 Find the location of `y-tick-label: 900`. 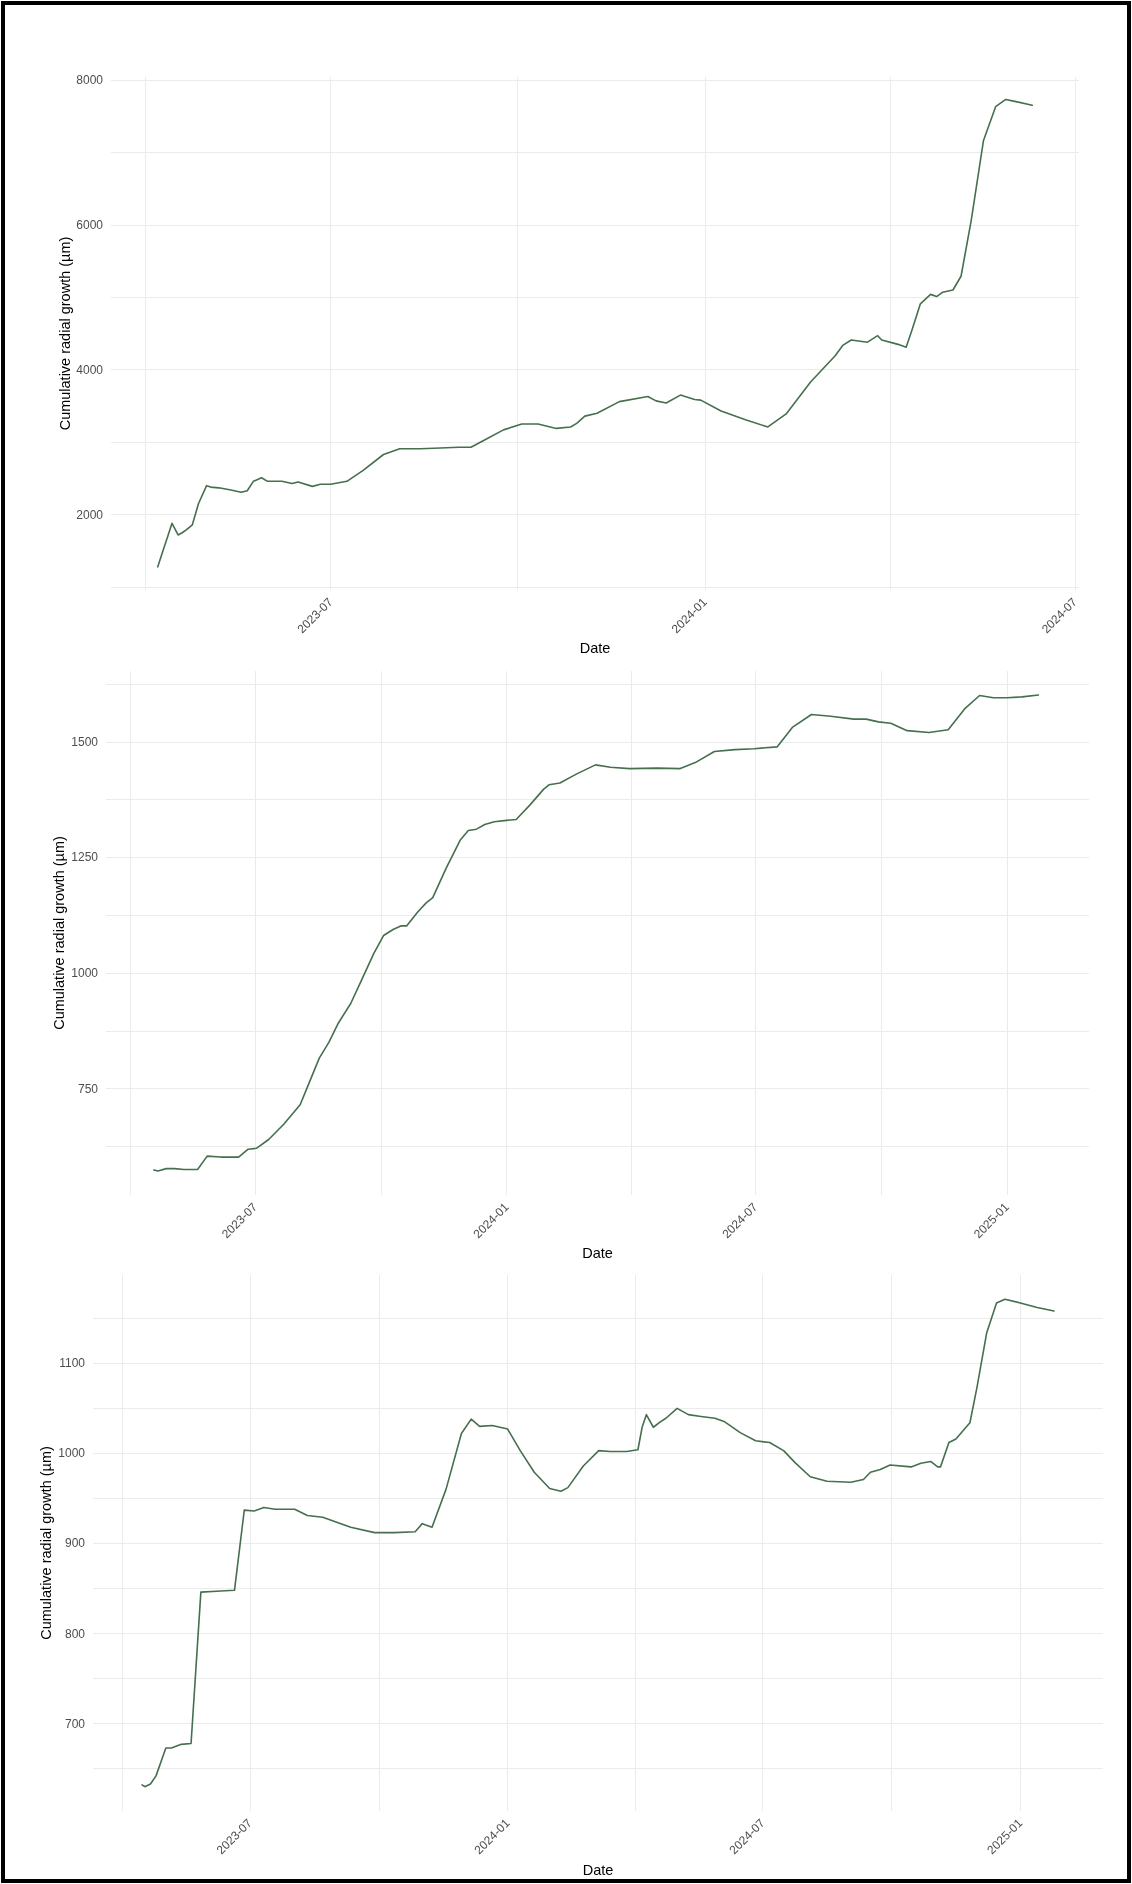

y-tick-label: 900 is located at coordinates (75, 1543).